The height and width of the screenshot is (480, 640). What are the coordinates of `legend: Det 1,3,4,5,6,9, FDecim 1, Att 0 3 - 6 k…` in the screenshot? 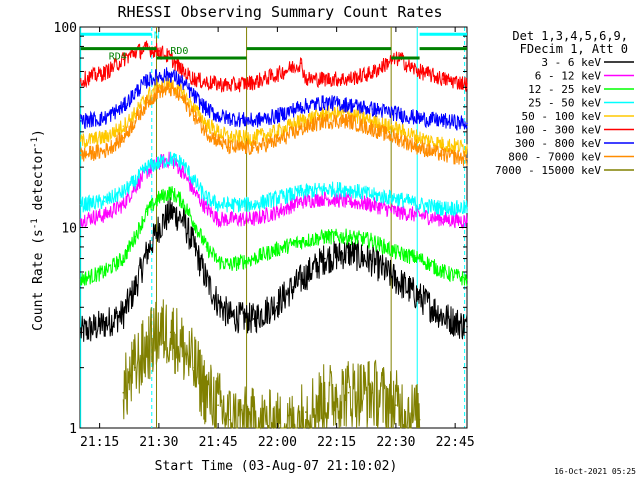 It's located at (564, 103).